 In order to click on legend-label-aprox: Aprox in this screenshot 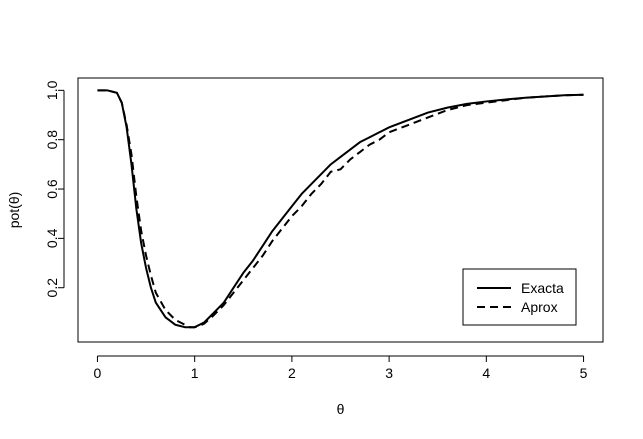, I will do `click(539, 307)`.